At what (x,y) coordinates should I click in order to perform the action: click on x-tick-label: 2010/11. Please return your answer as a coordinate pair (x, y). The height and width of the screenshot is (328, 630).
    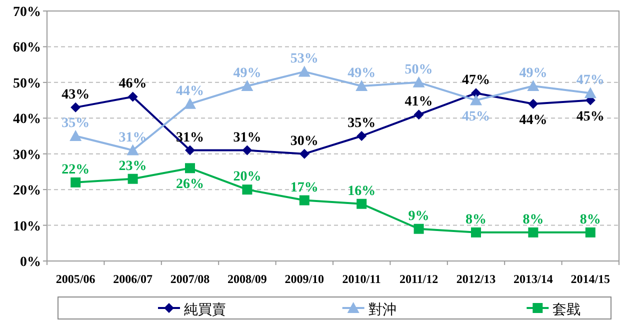
    Looking at the image, I should click on (361, 279).